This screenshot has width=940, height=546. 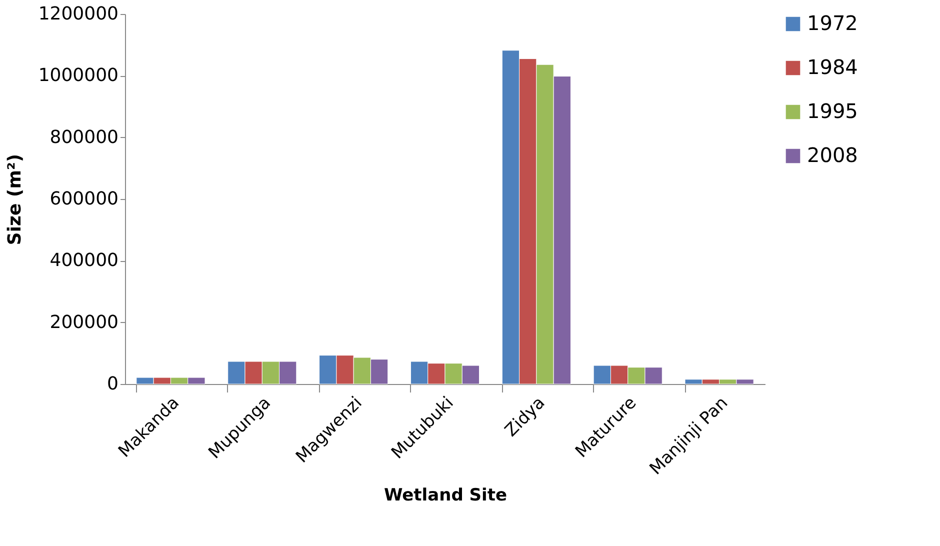 What do you see at coordinates (84, 322) in the screenshot?
I see `y-tick-label: 200000` at bounding box center [84, 322].